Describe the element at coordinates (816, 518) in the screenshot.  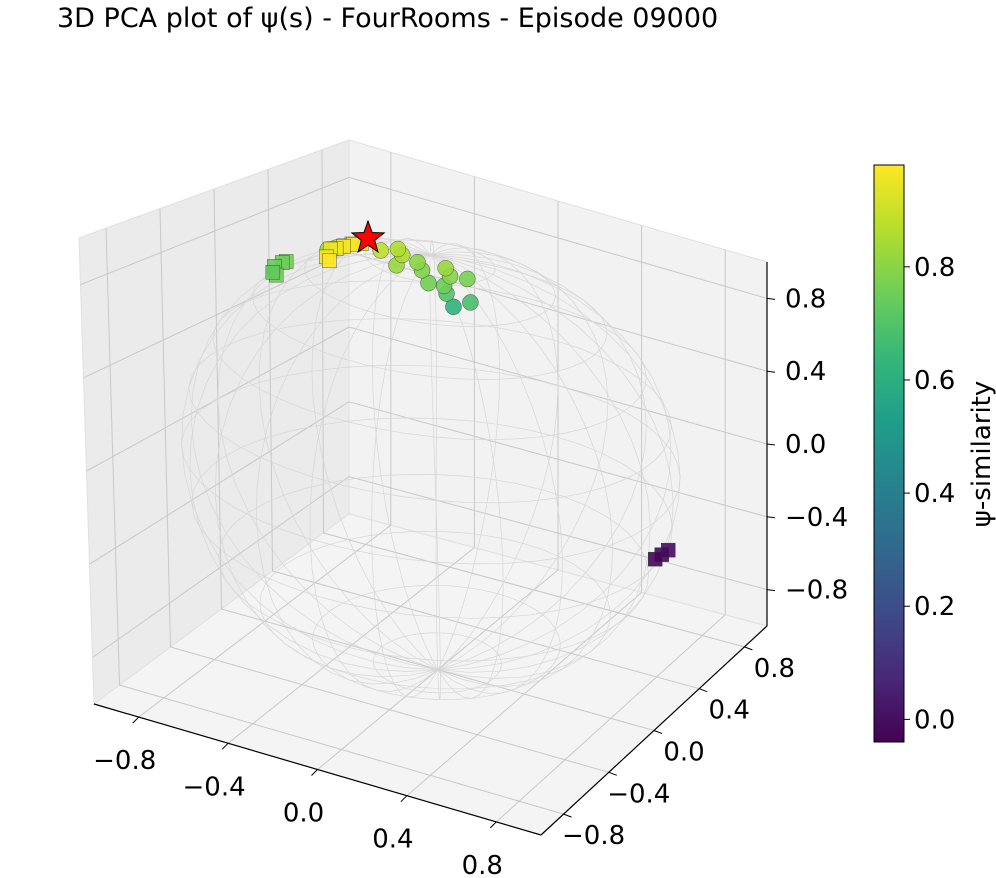
I see `z-tick-label: −0.4` at that location.